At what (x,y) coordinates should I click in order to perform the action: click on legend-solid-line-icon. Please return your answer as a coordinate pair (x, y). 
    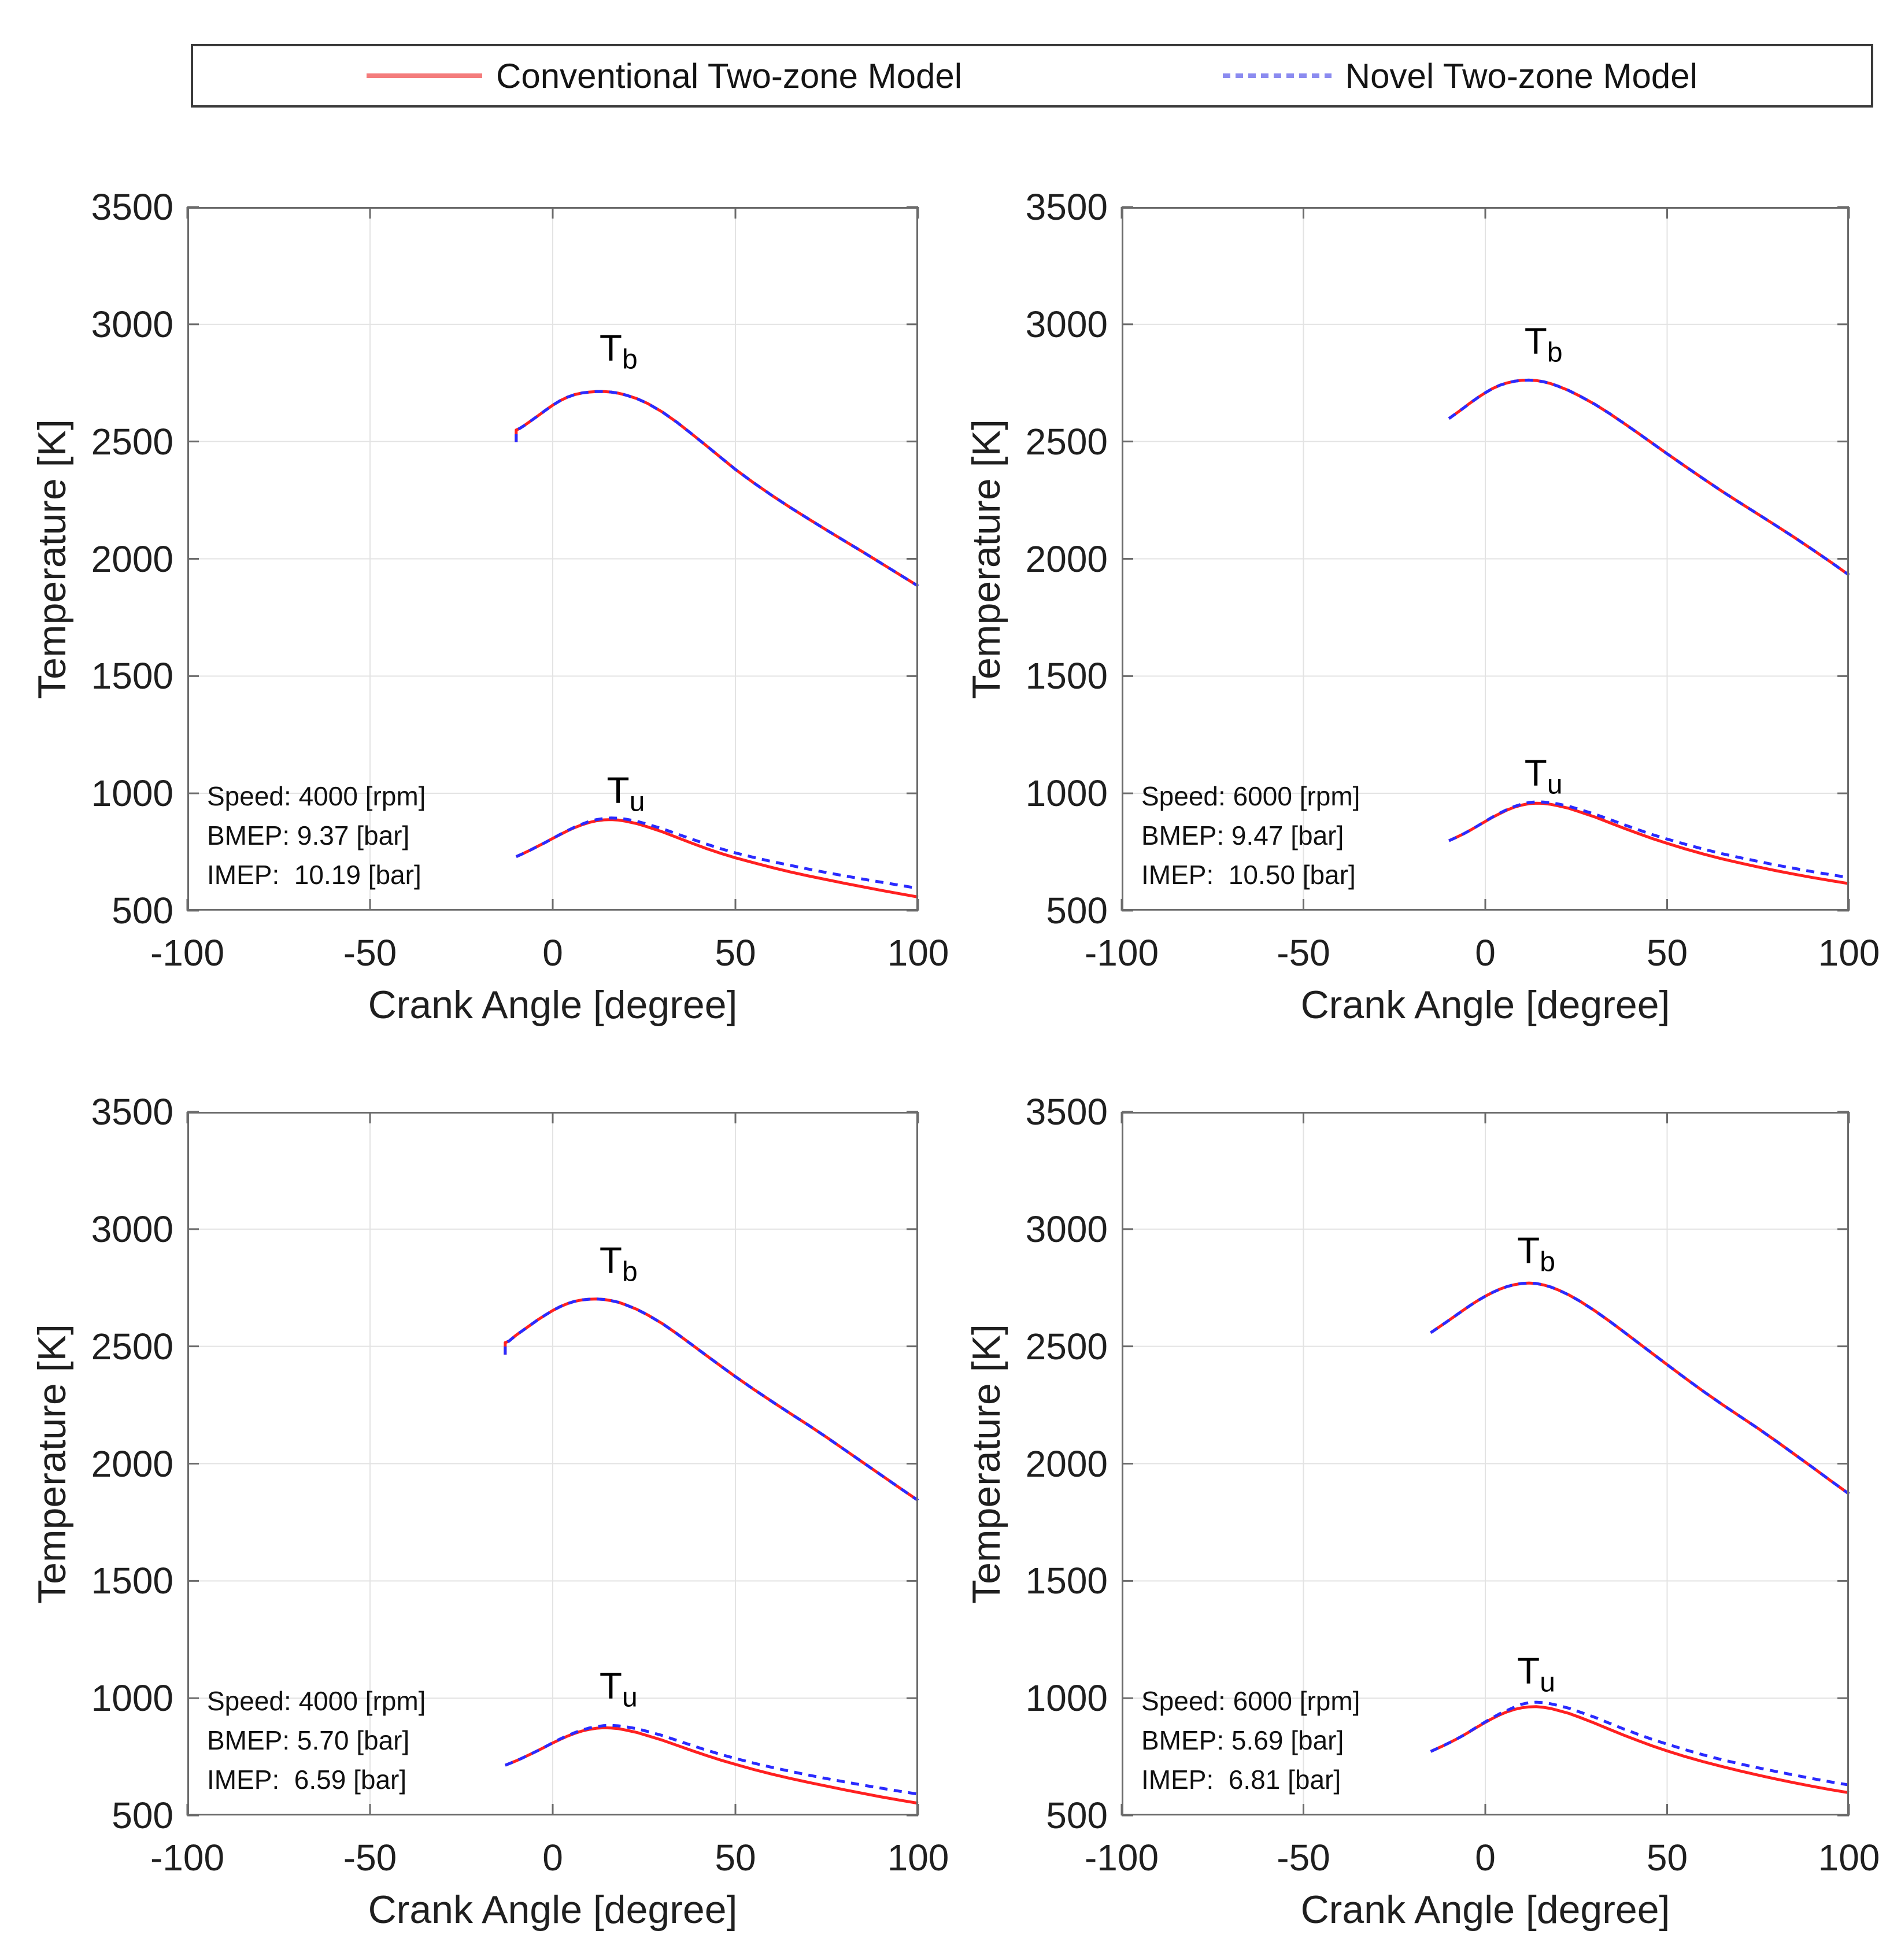
    Looking at the image, I should click on (425, 76).